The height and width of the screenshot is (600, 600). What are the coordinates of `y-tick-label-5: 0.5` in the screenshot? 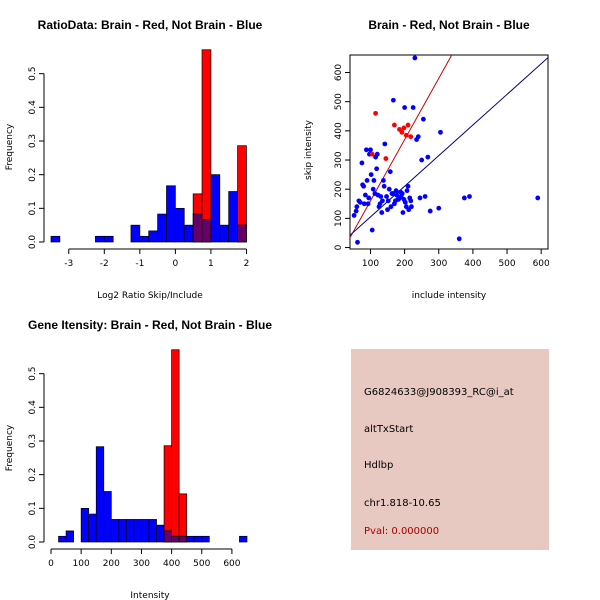 It's located at (33, 74).